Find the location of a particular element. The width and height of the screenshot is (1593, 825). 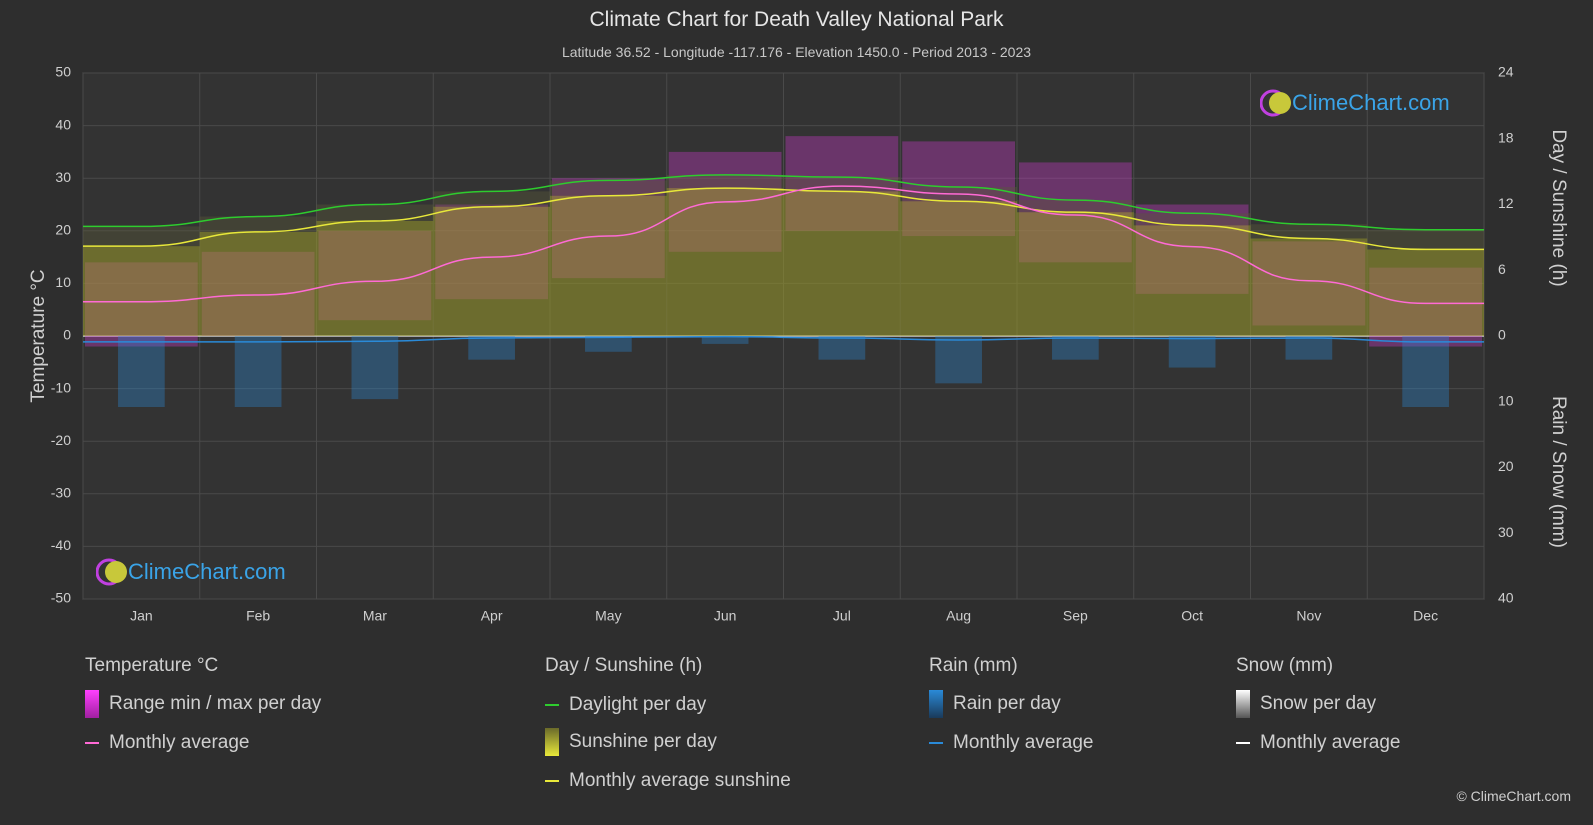

temp-avg-line is located at coordinates (783, 245).